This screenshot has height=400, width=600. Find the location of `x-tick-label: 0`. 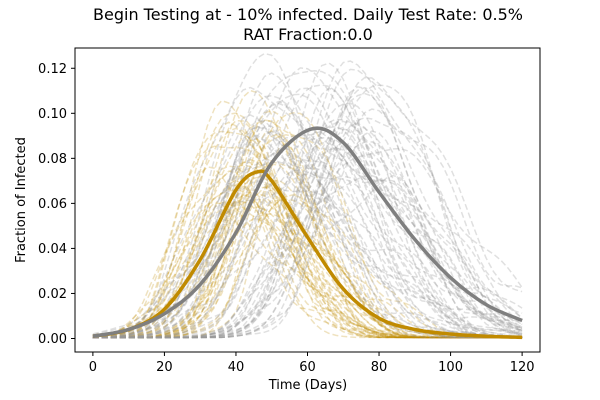

x-tick-label: 0 is located at coordinates (93, 367).